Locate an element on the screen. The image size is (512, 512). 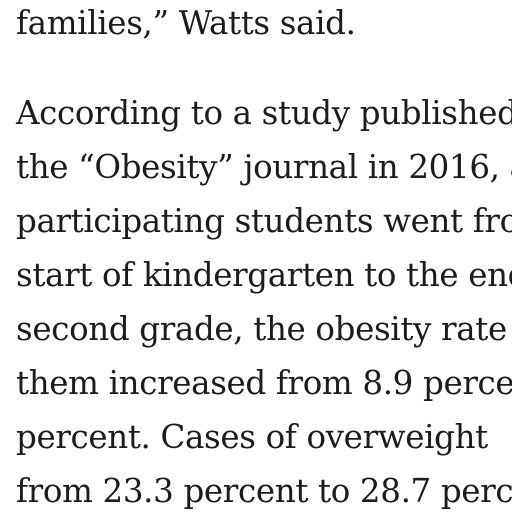
paragraph-line: from 23.3 percent to 28.7 percent is located at coordinates (264, 491).